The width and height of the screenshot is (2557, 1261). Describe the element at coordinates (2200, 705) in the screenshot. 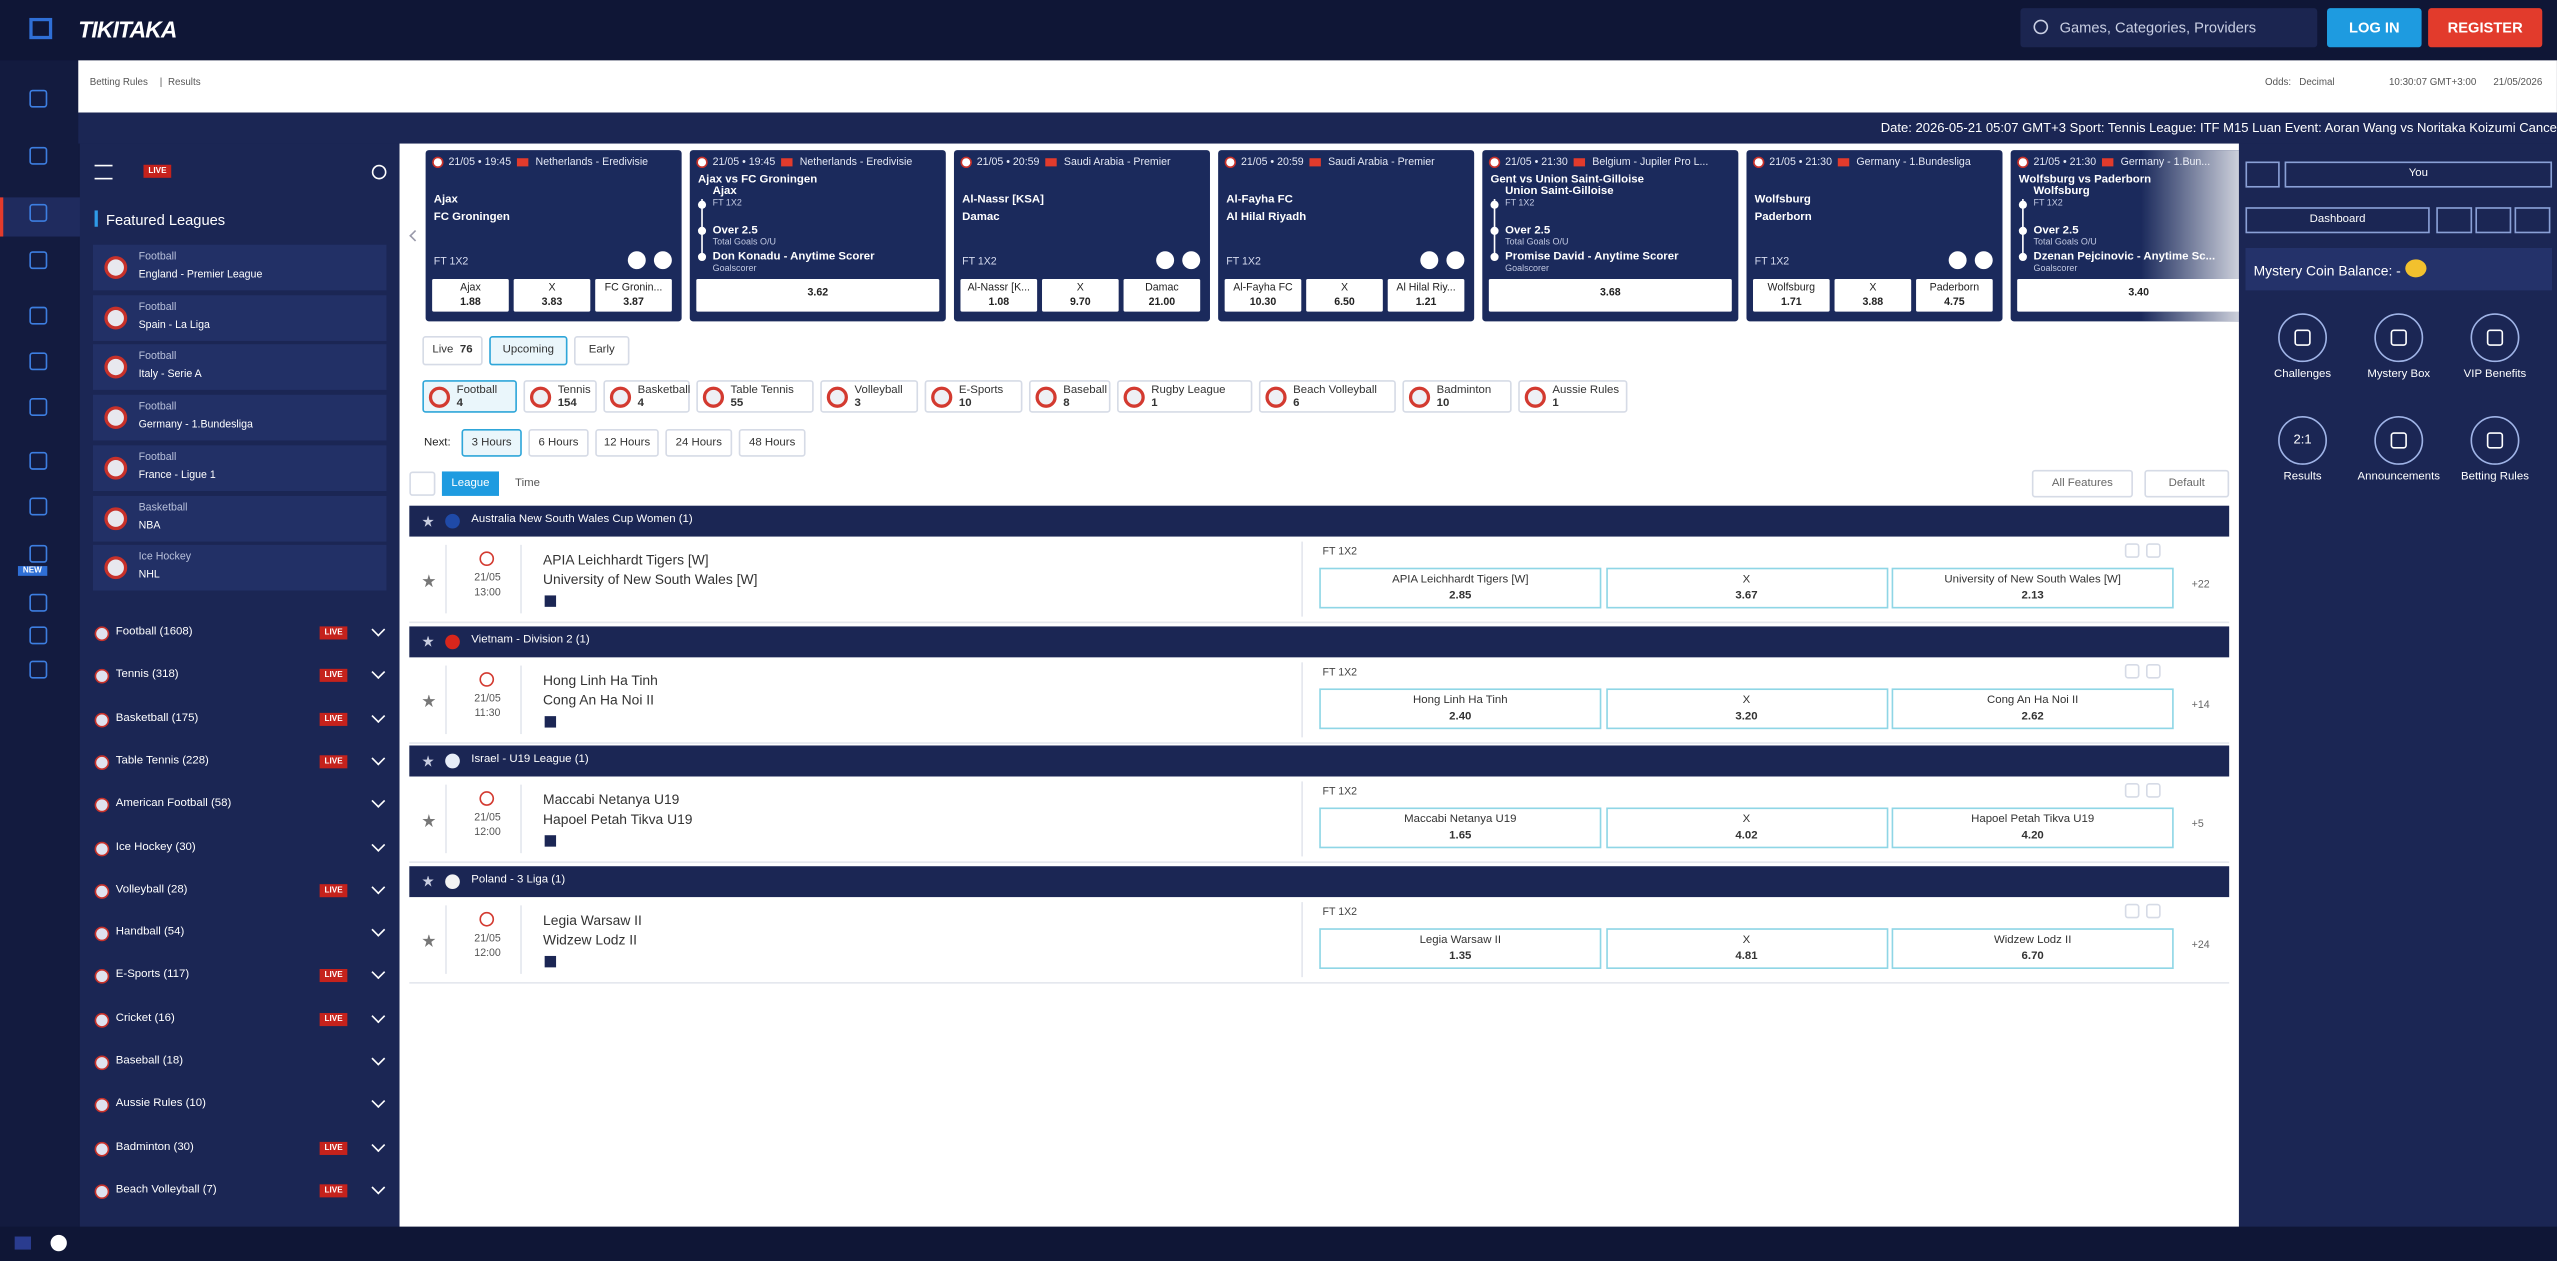

I see `more-markets: +14` at that location.